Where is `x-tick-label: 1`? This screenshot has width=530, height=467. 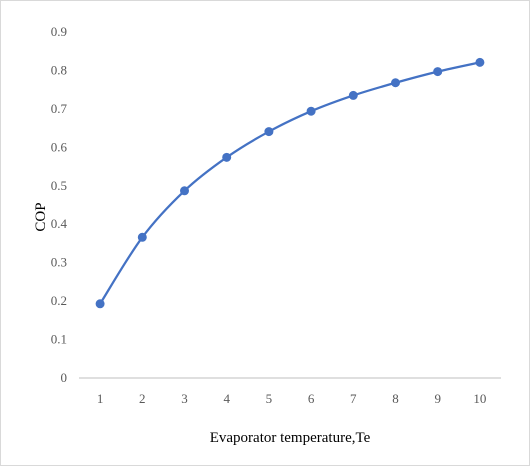
x-tick-label: 1 is located at coordinates (100, 398).